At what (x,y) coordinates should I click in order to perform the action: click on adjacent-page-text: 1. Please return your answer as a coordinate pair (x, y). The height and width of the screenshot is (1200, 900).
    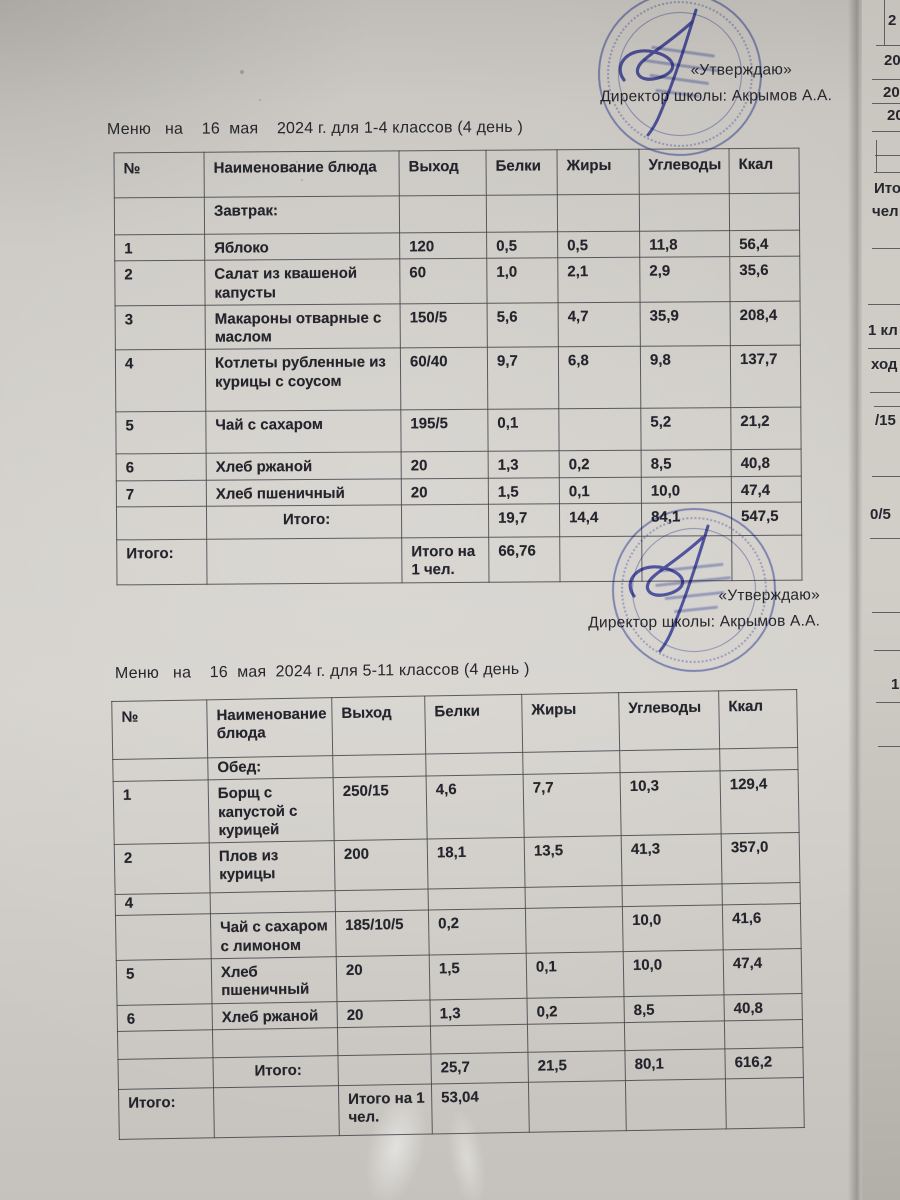
    Looking at the image, I should click on (895, 684).